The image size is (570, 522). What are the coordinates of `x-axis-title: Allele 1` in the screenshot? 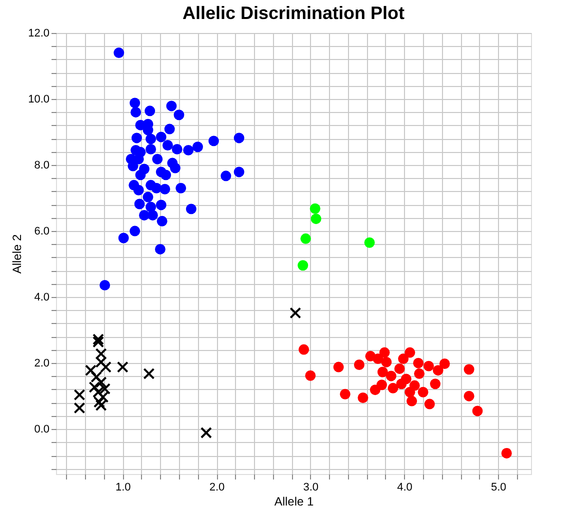 It's located at (294, 501).